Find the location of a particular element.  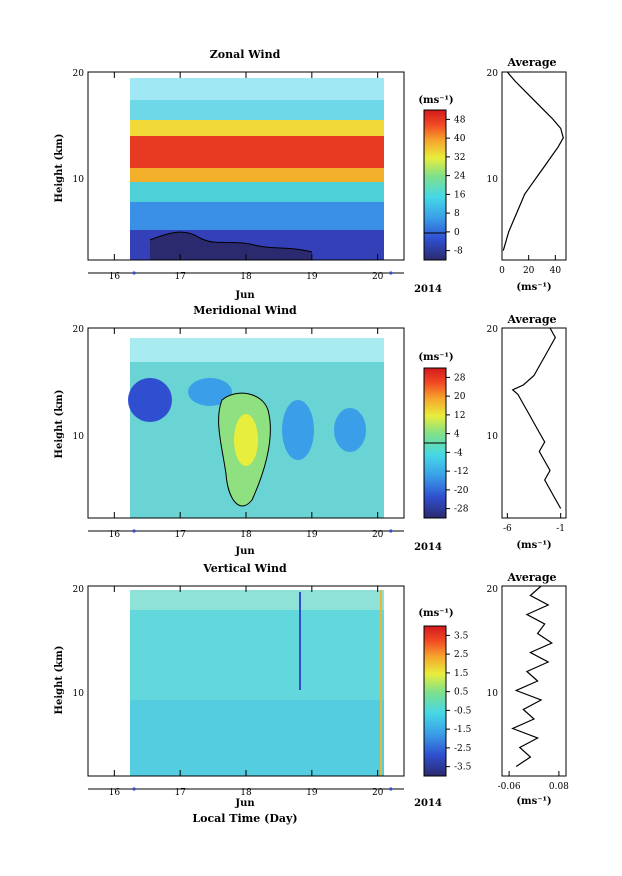

colorbar-tick-label: 0.5 is located at coordinates (461, 693).